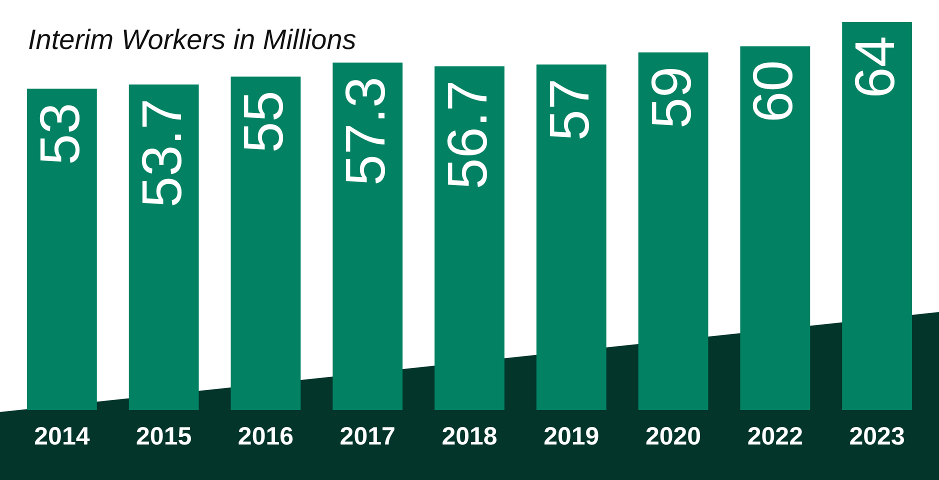 The width and height of the screenshot is (939, 480). What do you see at coordinates (266, 436) in the screenshot?
I see `x-tick-label: 2016` at bounding box center [266, 436].